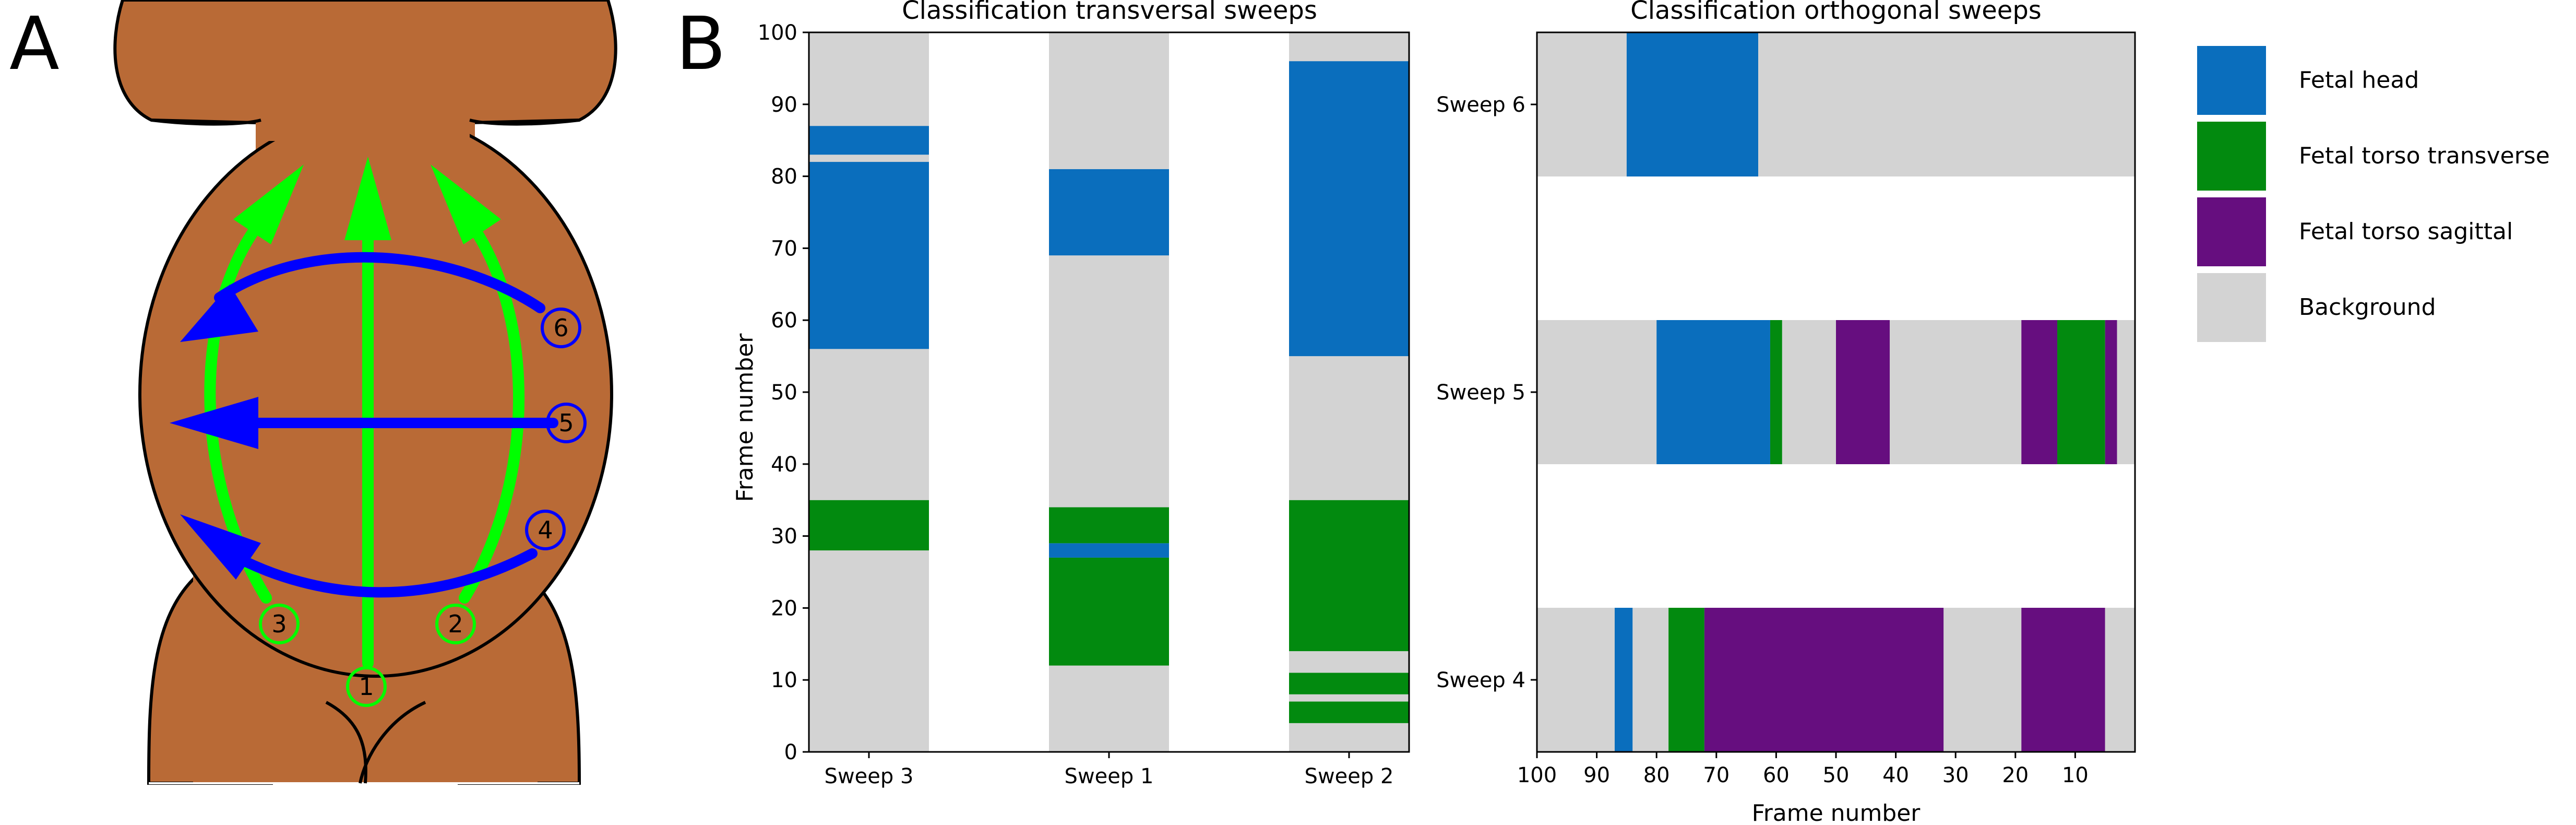  I want to click on y-tick-label-90: 90, so click(784, 105).